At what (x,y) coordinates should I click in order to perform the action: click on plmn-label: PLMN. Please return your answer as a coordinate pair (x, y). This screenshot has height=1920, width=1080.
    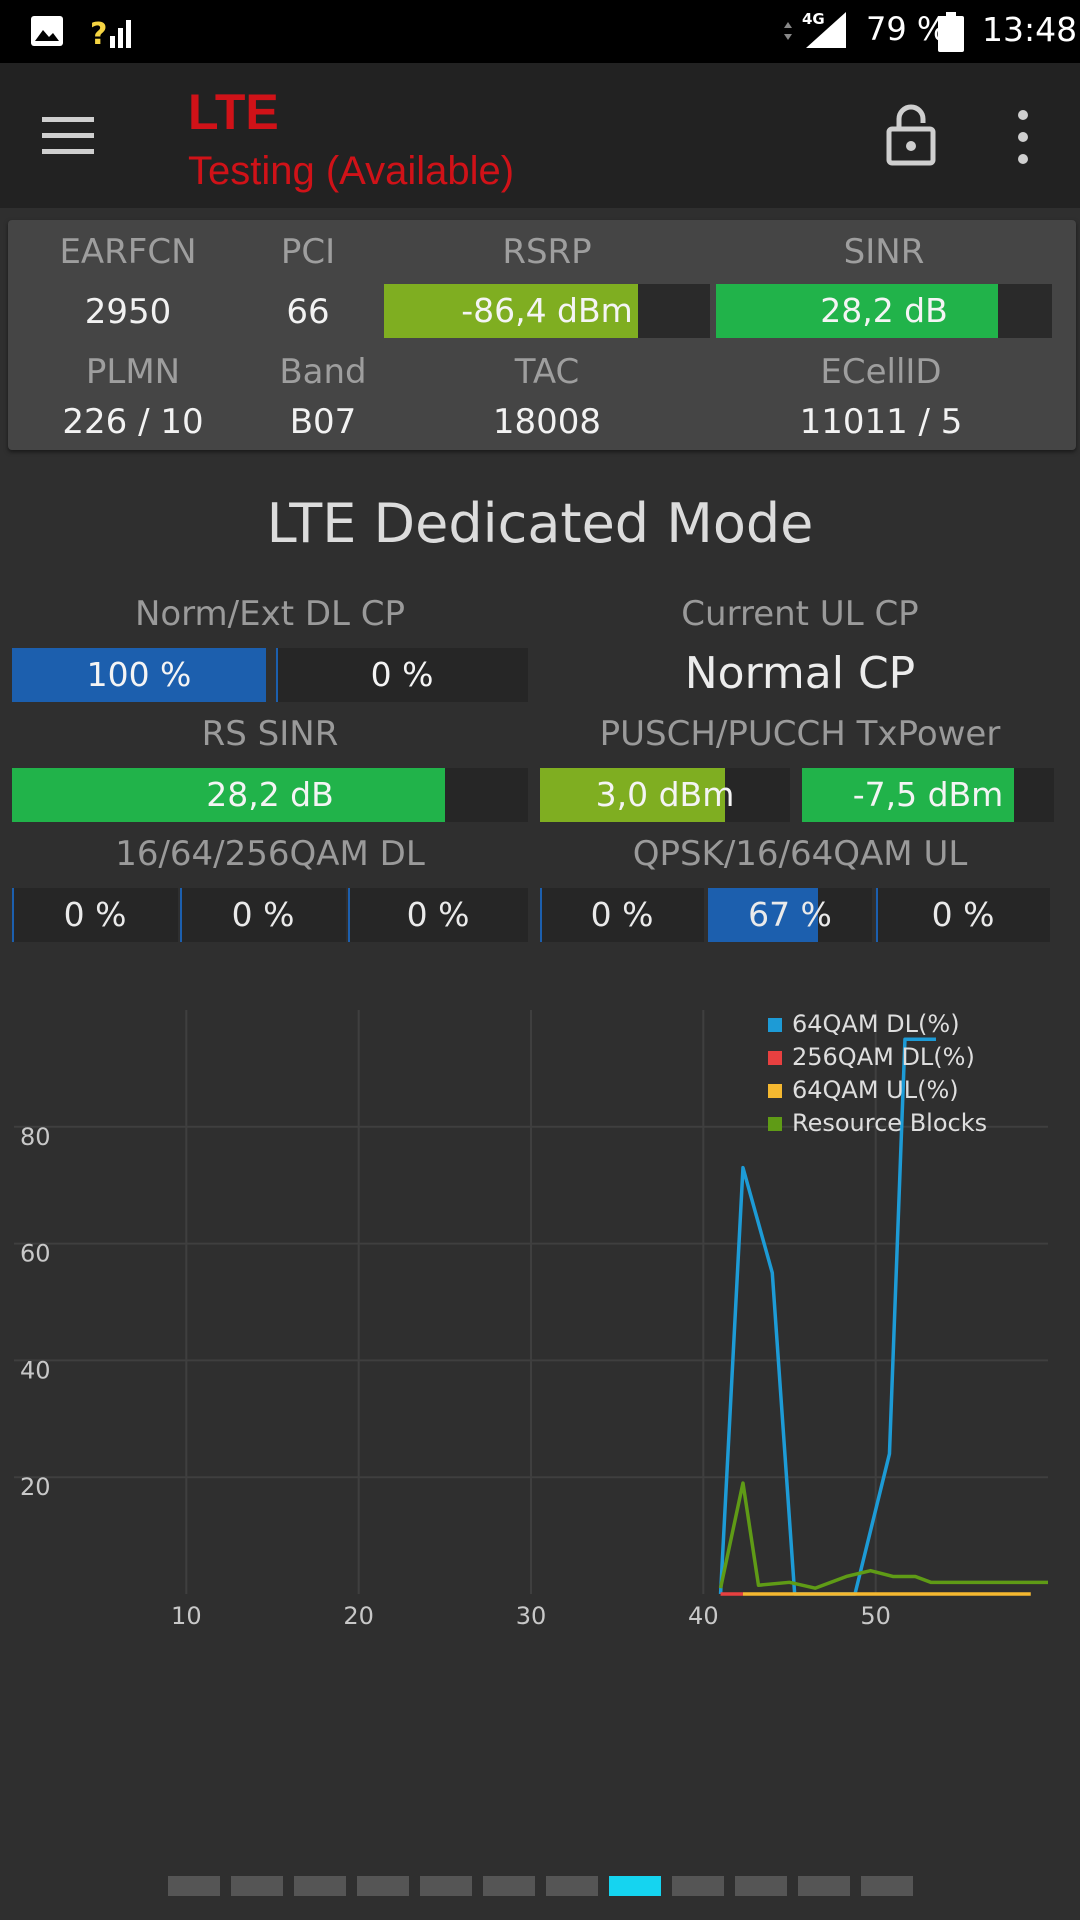
    Looking at the image, I should click on (133, 372).